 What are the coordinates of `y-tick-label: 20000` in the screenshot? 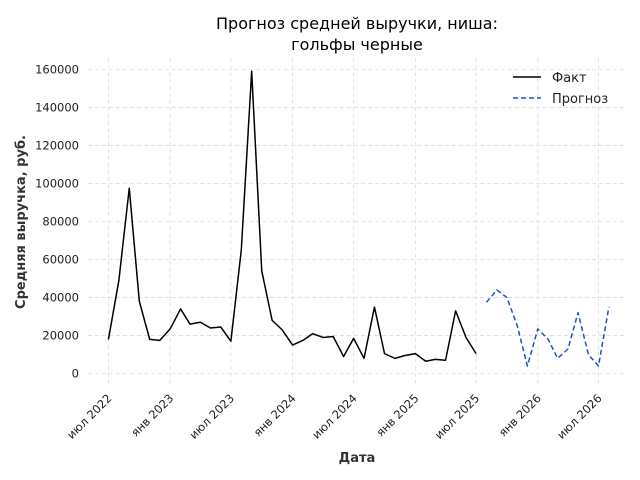 It's located at (60, 336).